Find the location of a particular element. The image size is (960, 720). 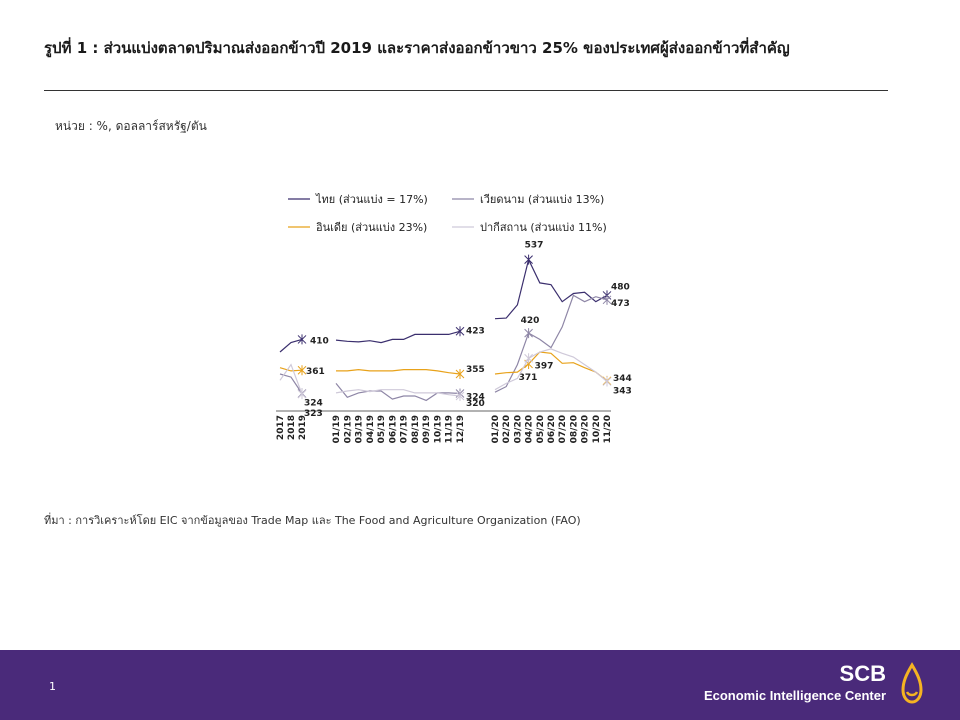

x-tick-label: 10/19 is located at coordinates (438, 429).